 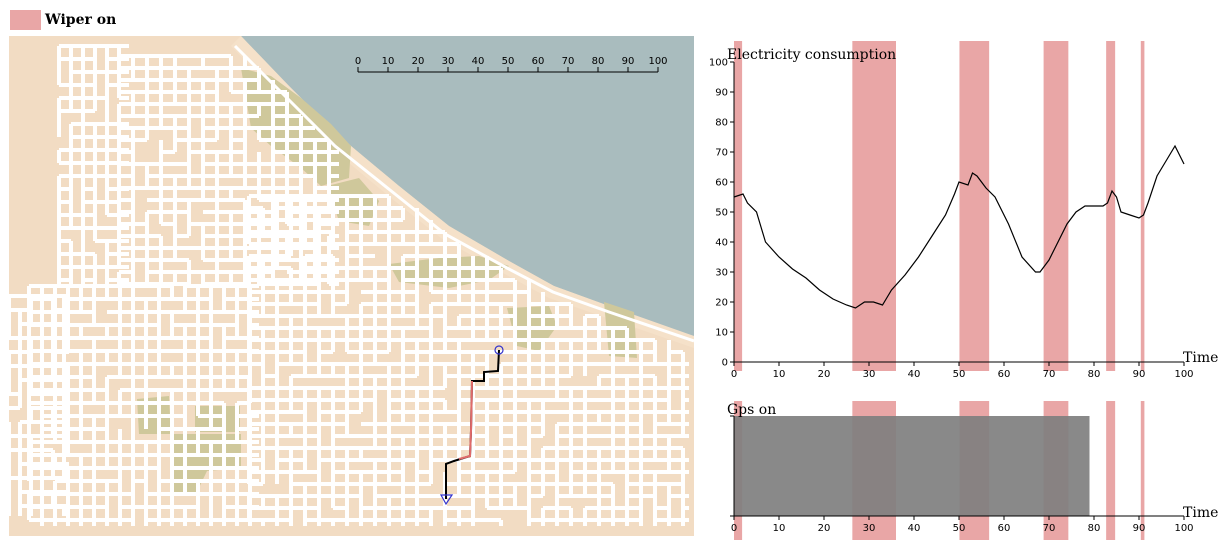 I want to click on x-tick-label: 20, so click(x=824, y=374).